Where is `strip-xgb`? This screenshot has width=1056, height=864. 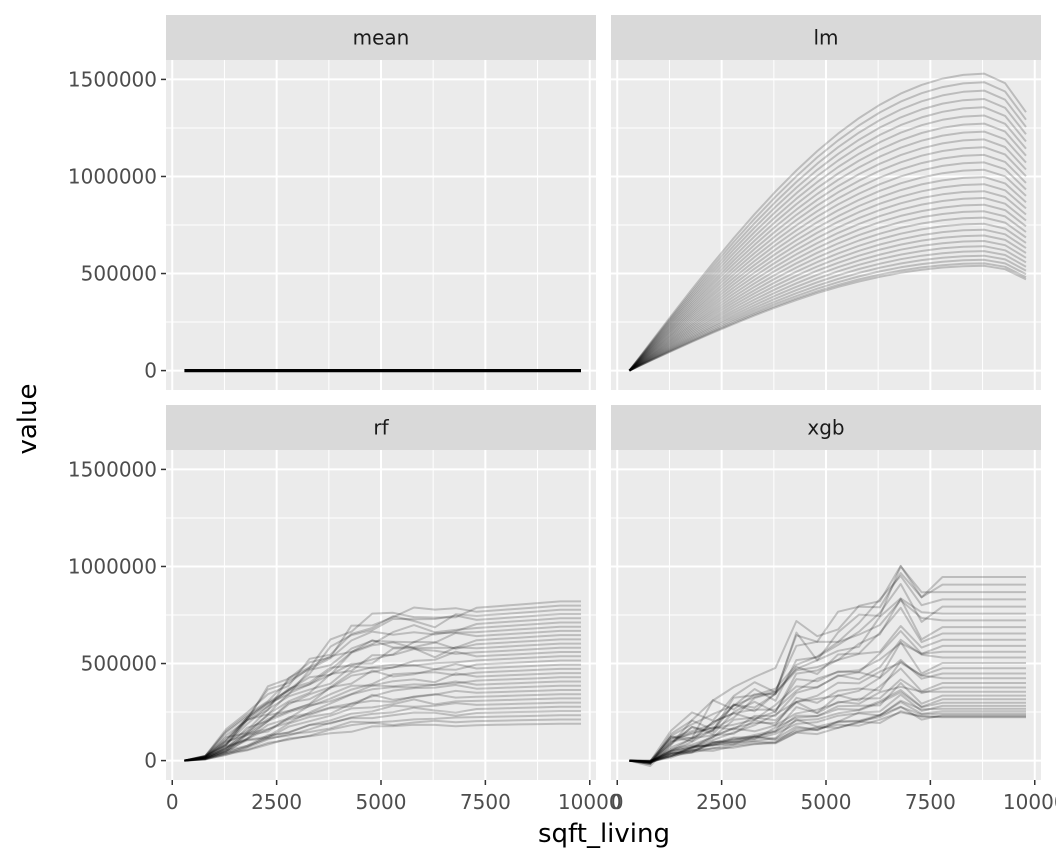
strip-xgb is located at coordinates (826, 427).